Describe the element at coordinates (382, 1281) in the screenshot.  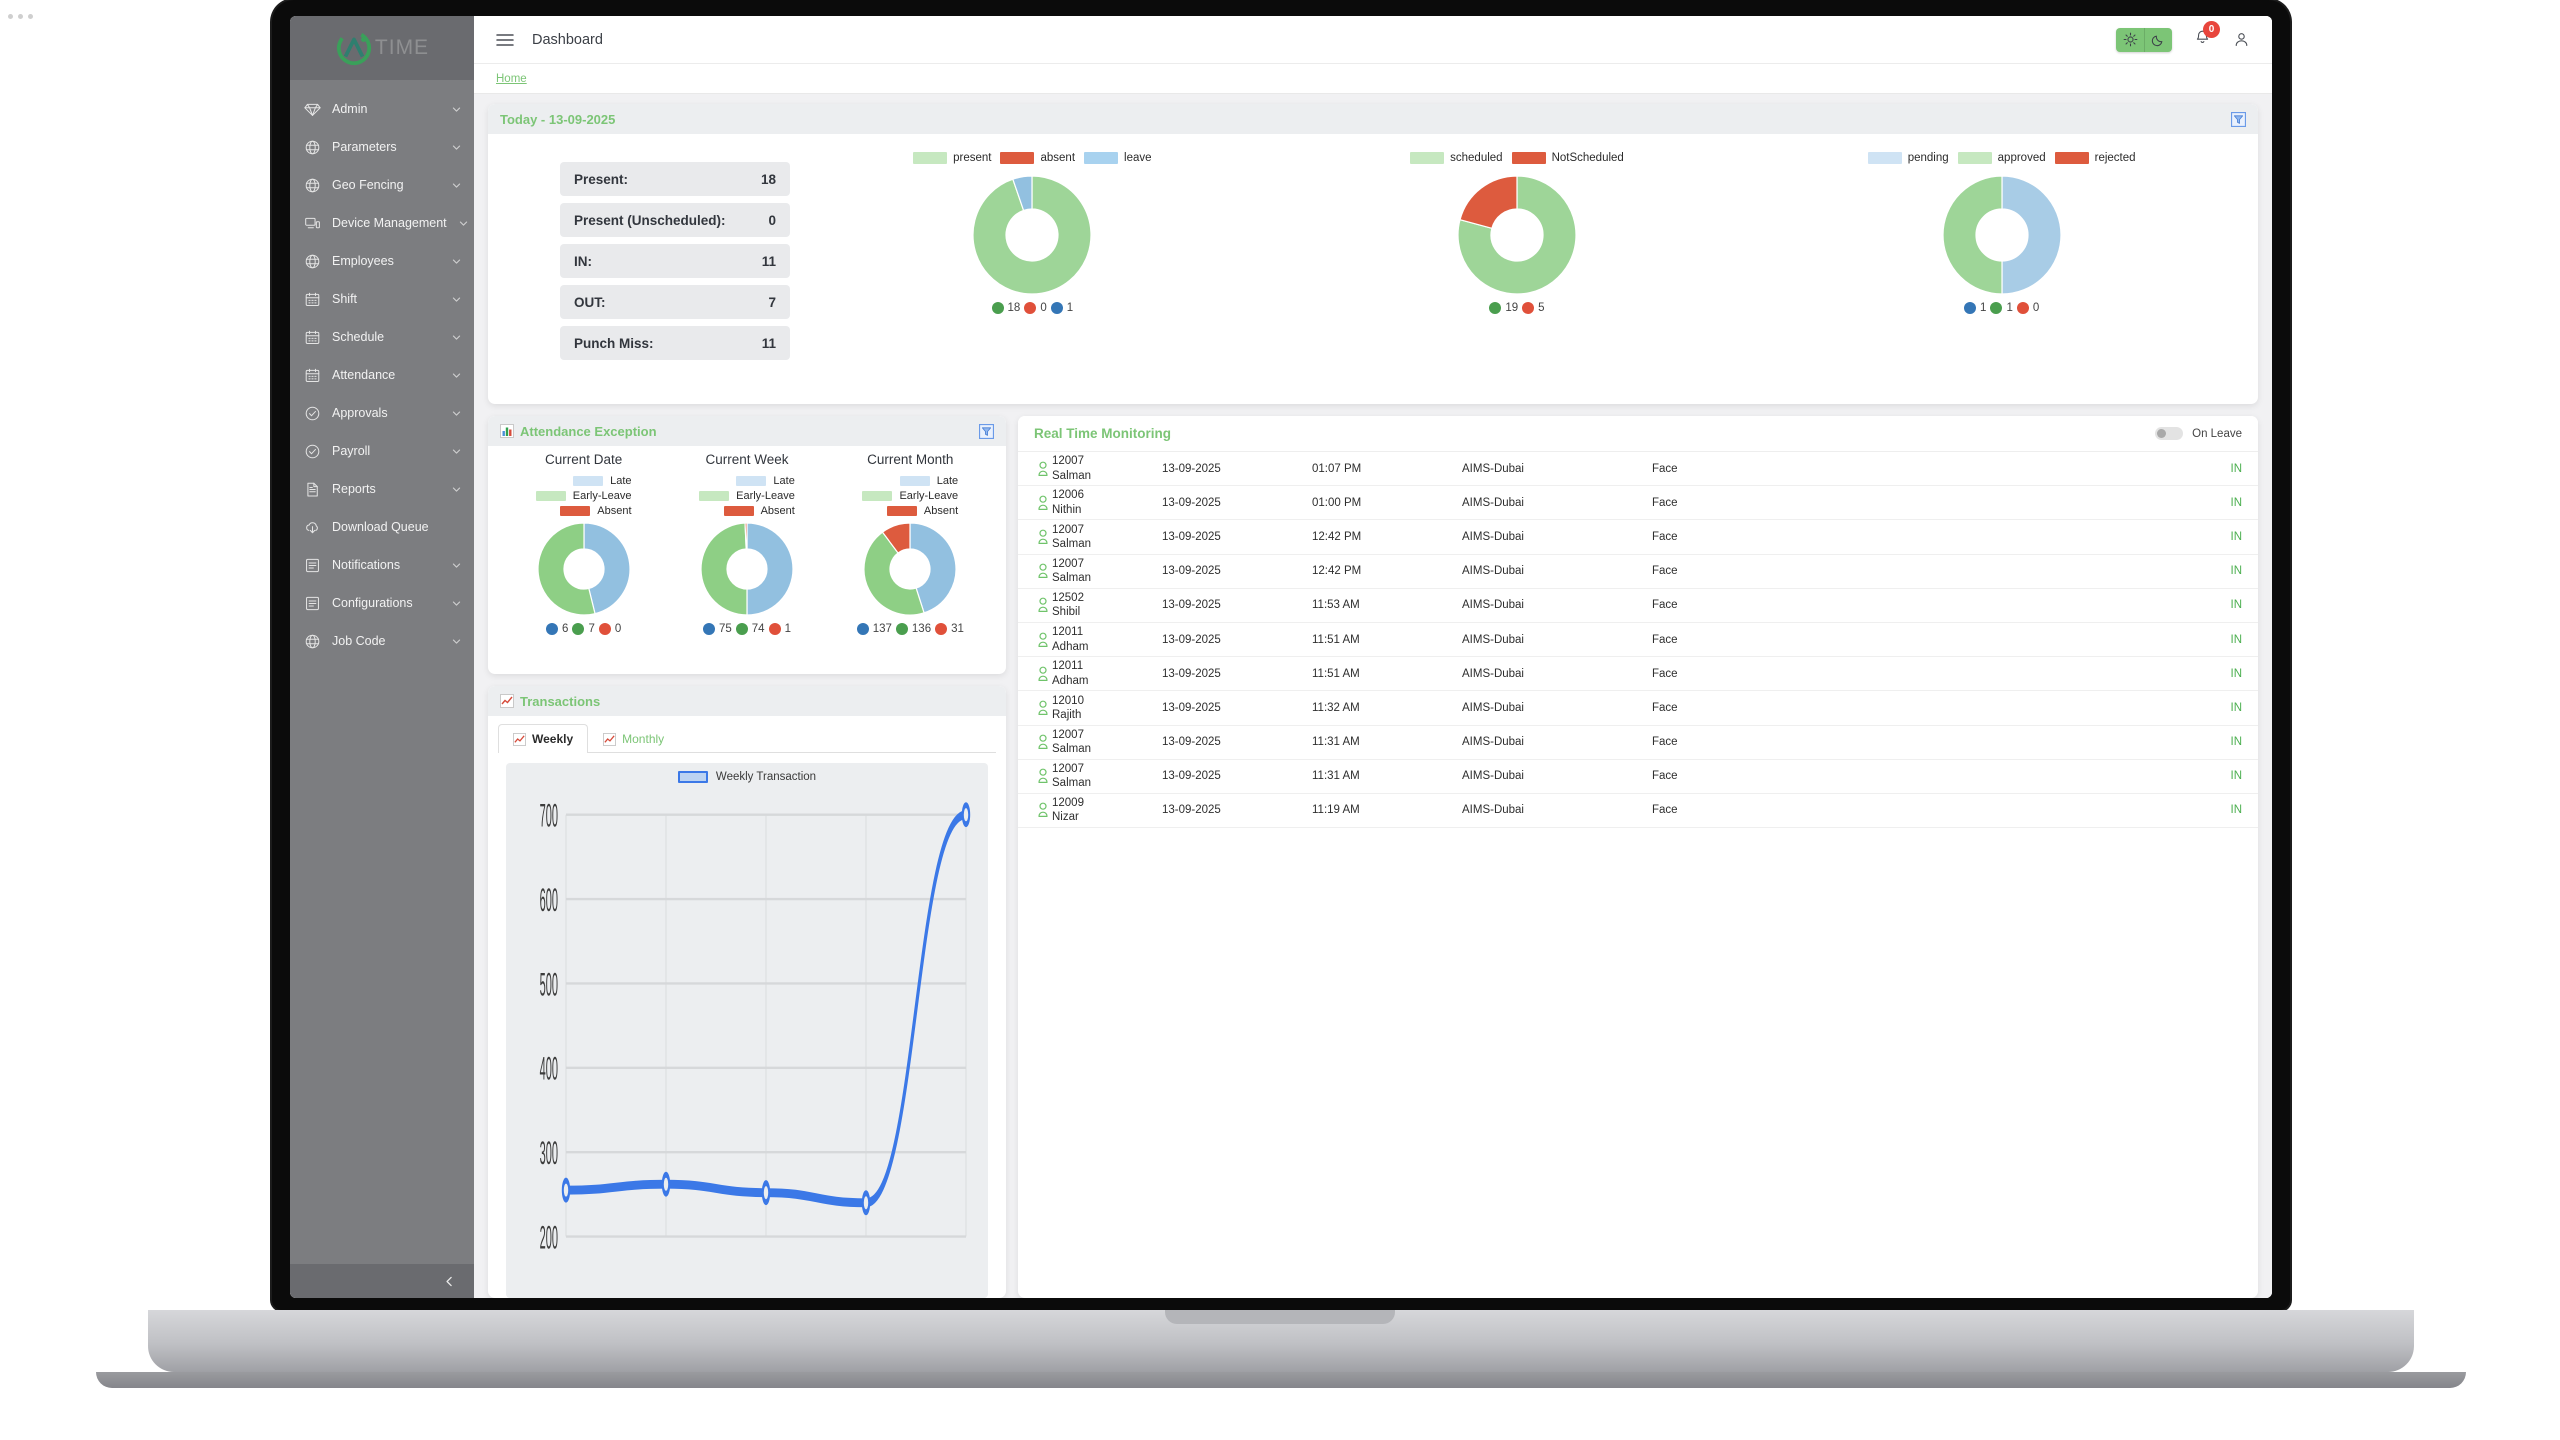
I see `sidebar-collapse-button` at that location.